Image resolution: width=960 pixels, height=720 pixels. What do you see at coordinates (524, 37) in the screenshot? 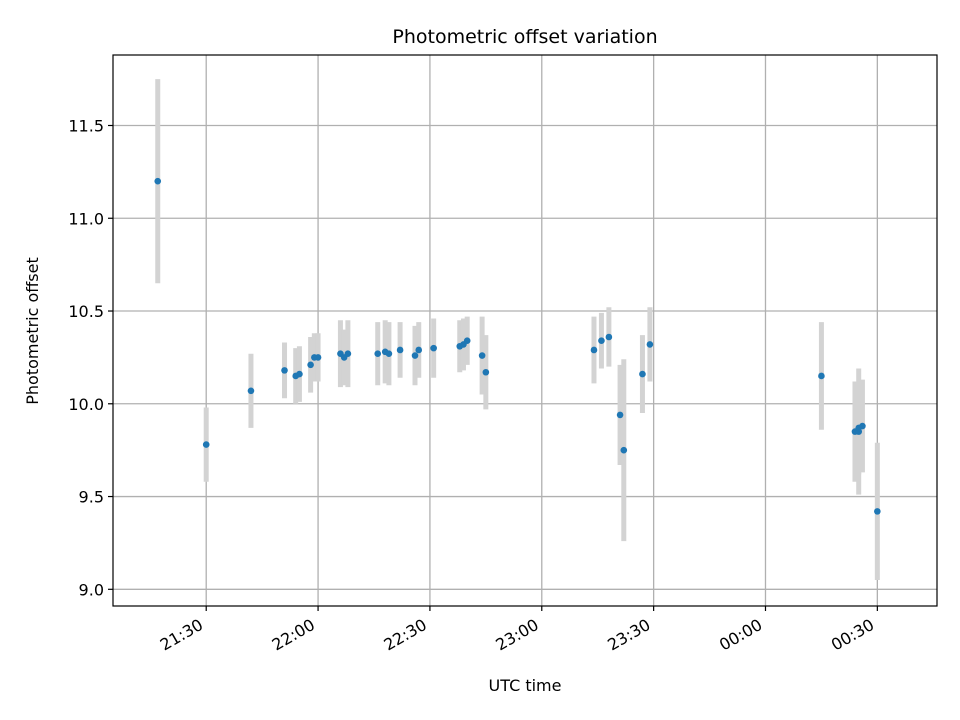
I see `chart-title: Photometric offset variation` at bounding box center [524, 37].